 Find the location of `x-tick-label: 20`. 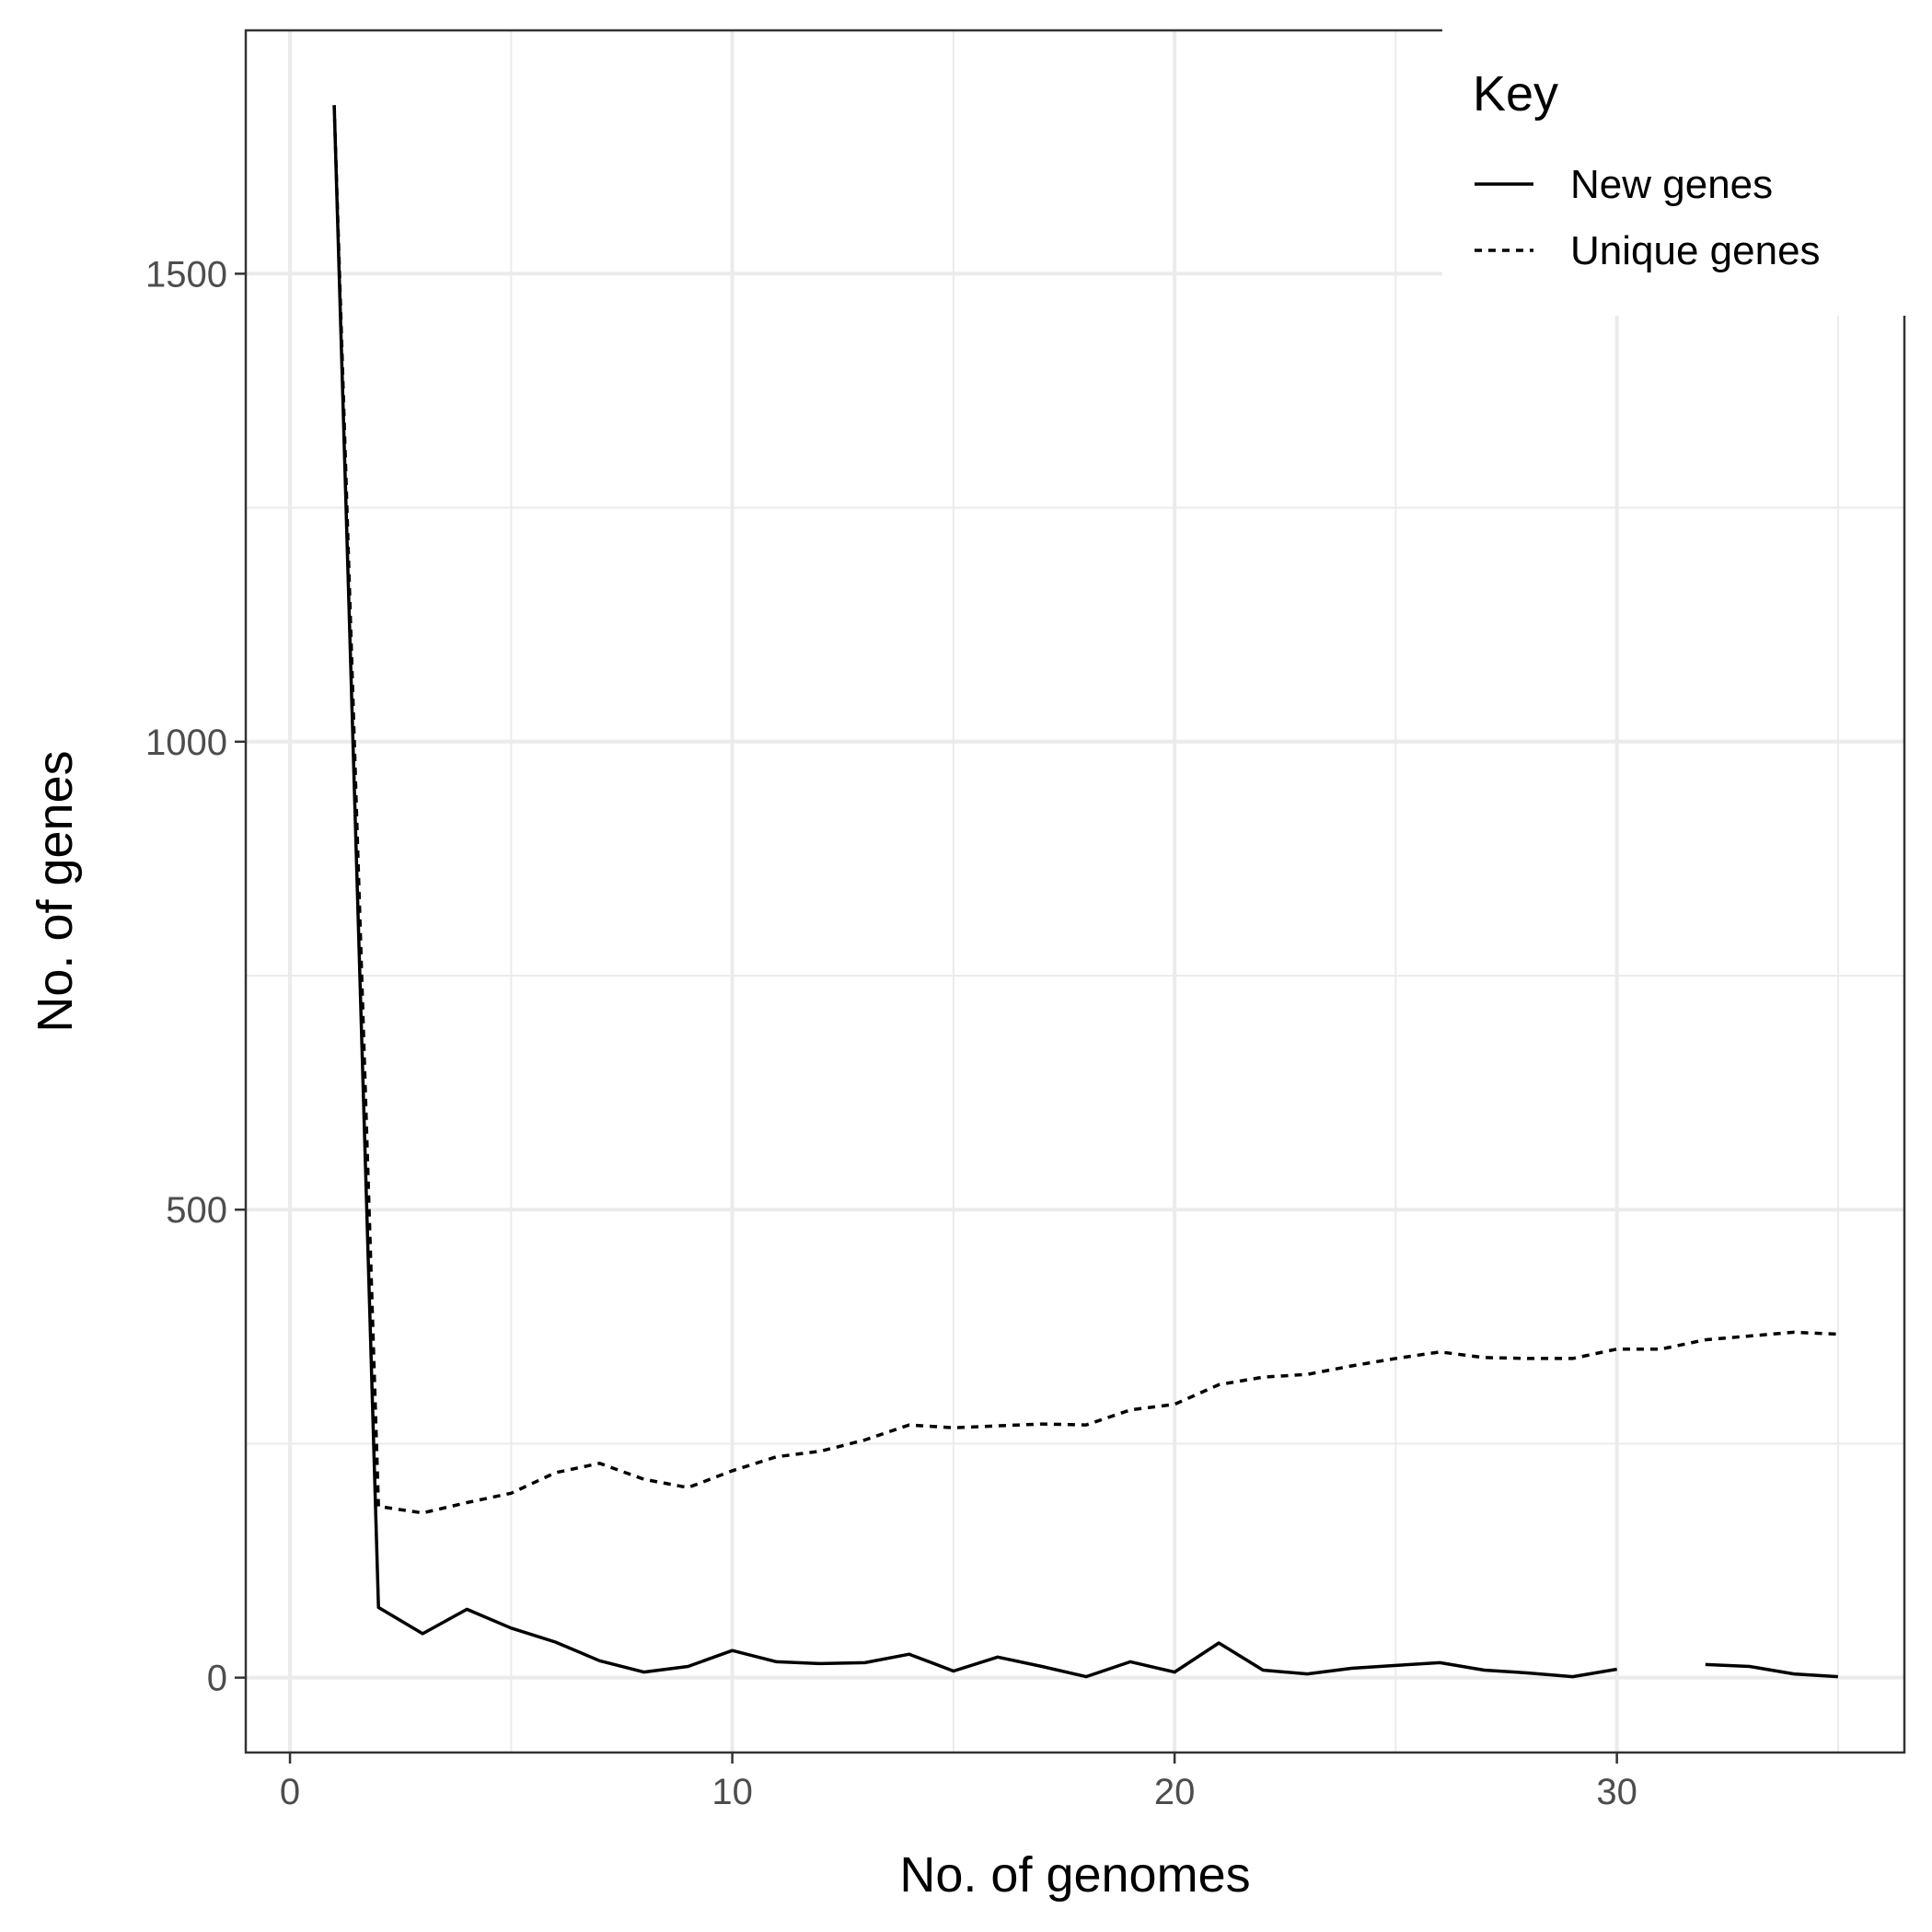

x-tick-label: 20 is located at coordinates (1175, 1792).